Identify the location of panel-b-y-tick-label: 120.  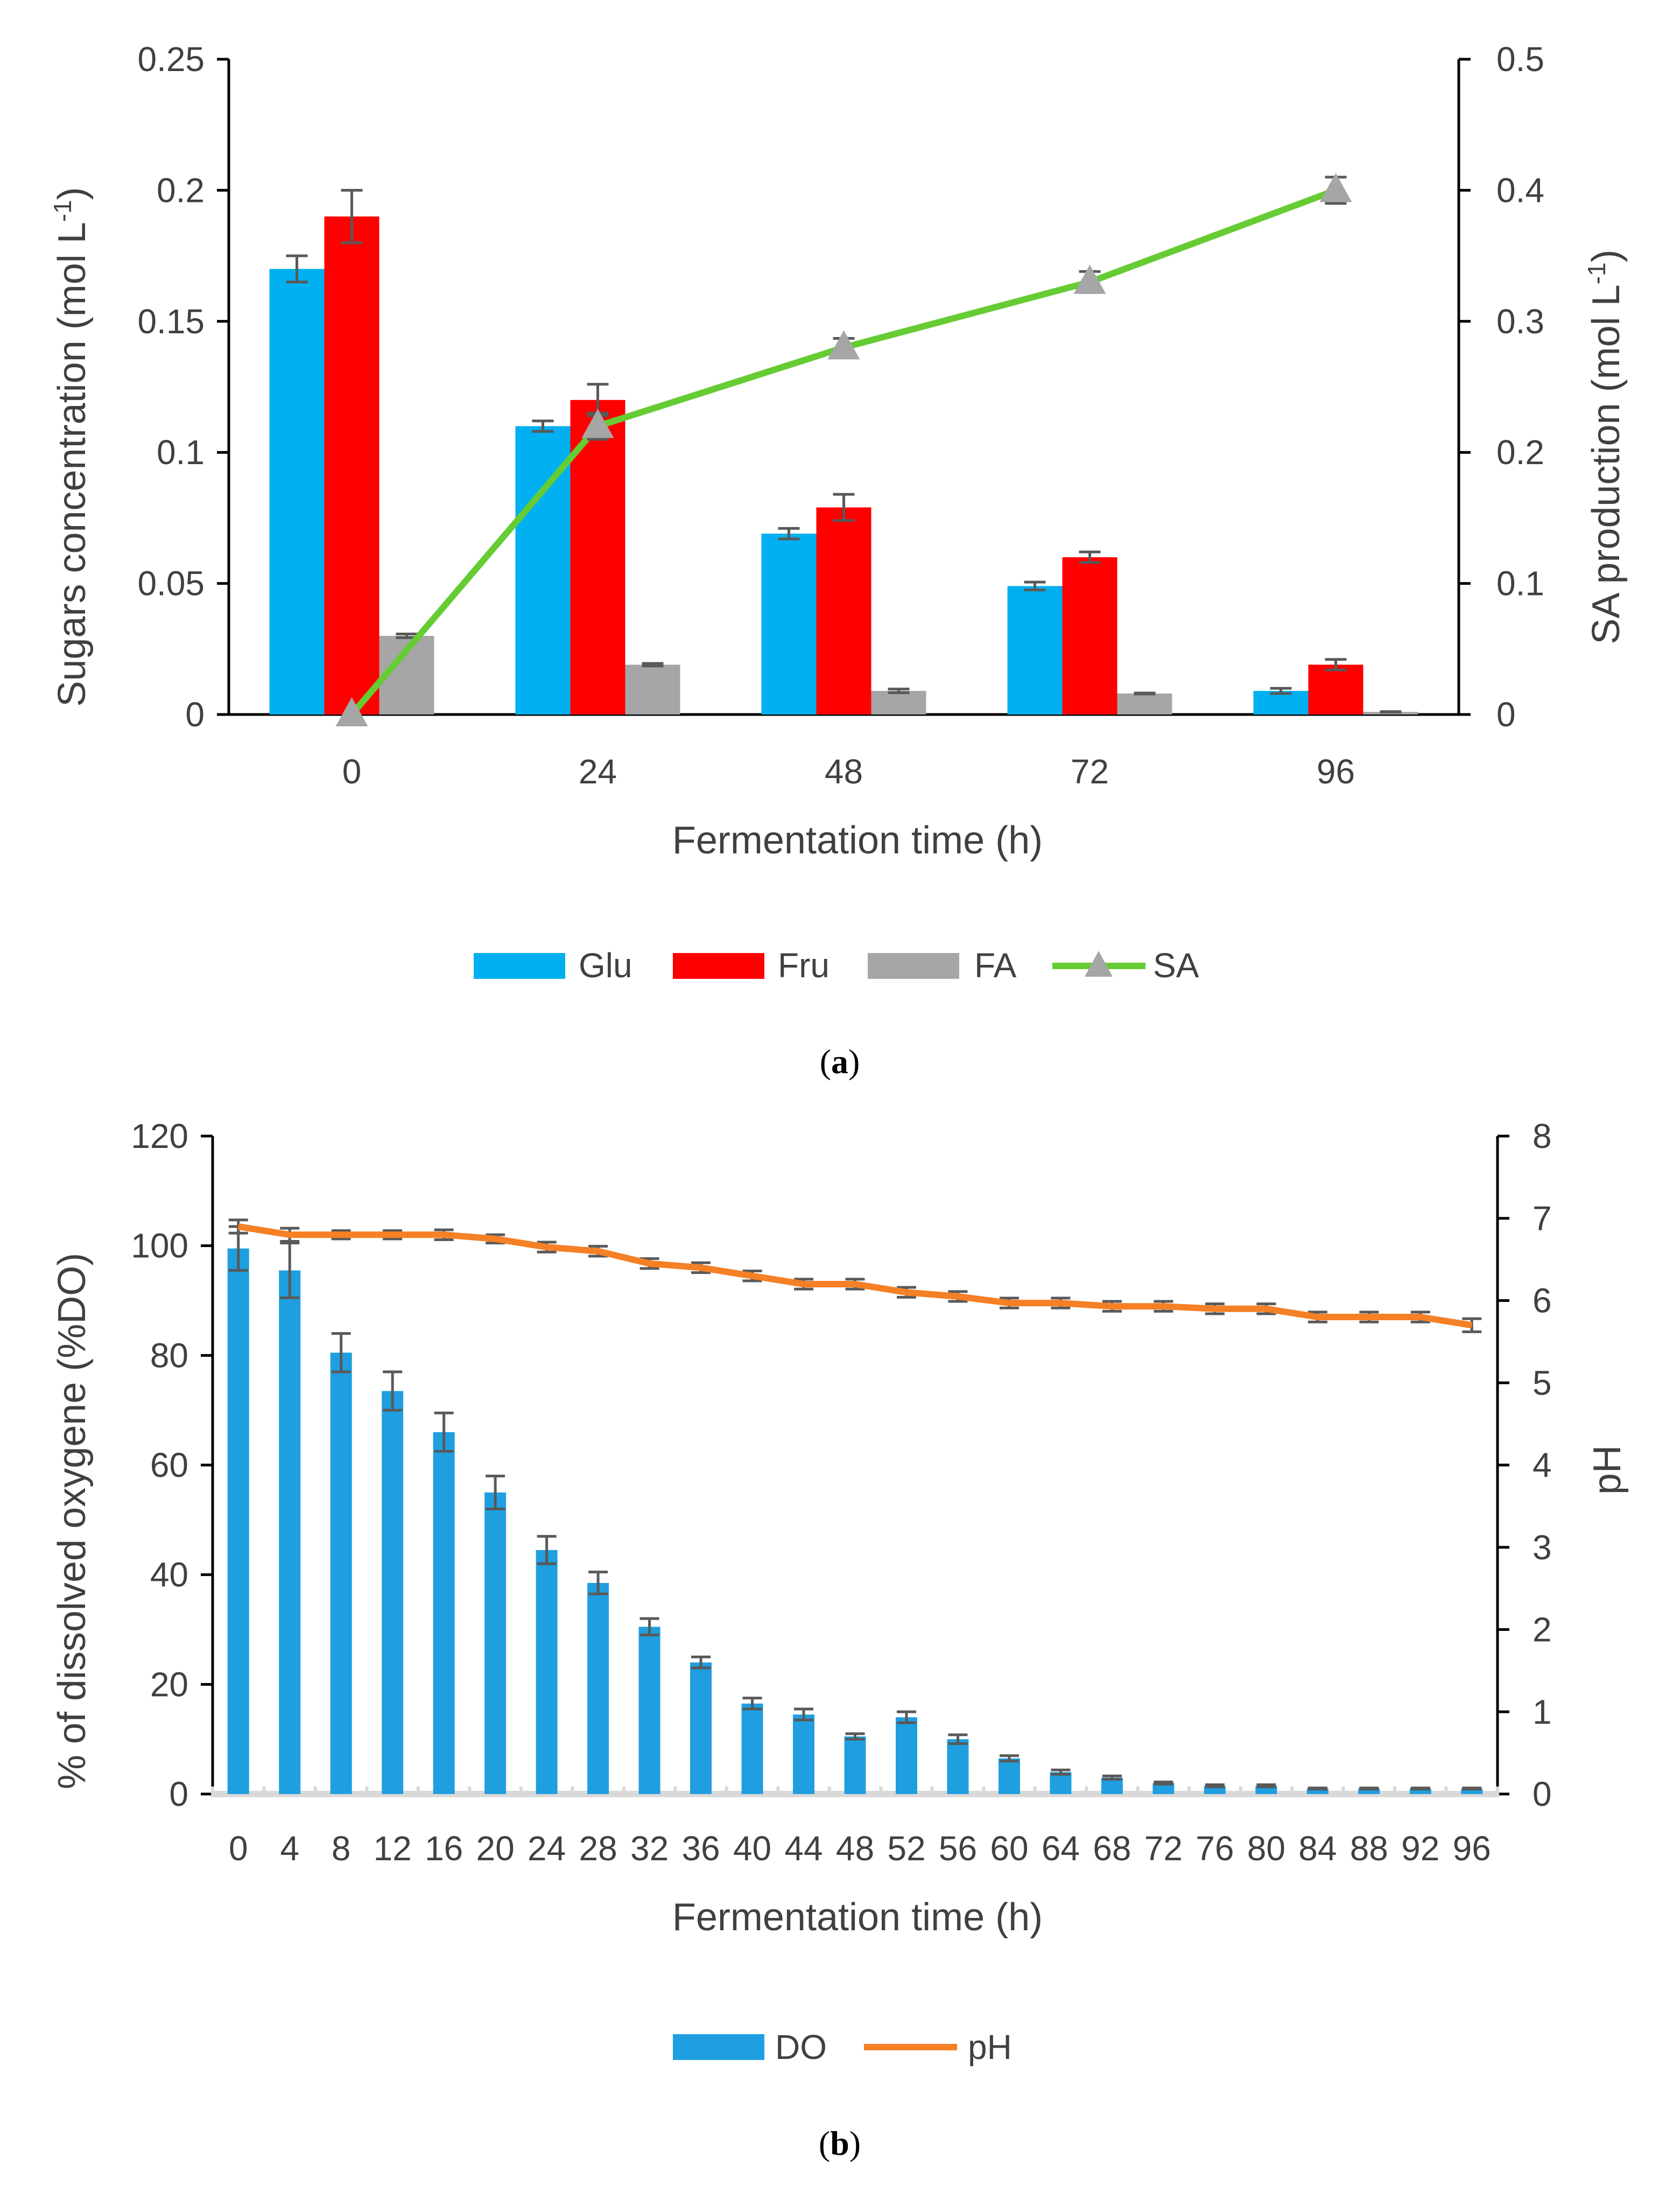
(159, 1136).